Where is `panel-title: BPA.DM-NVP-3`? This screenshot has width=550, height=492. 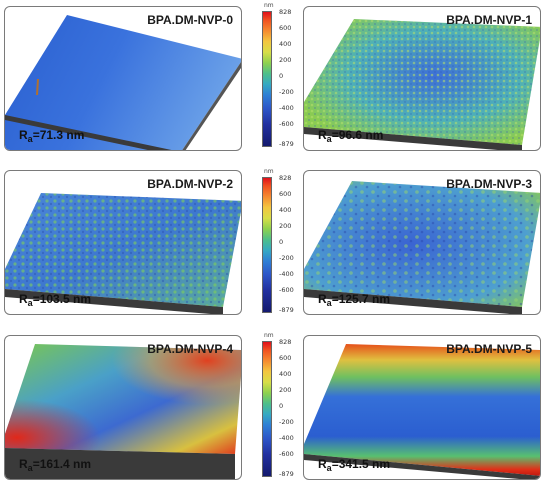
panel-title: BPA.DM-NVP-3 is located at coordinates (489, 184).